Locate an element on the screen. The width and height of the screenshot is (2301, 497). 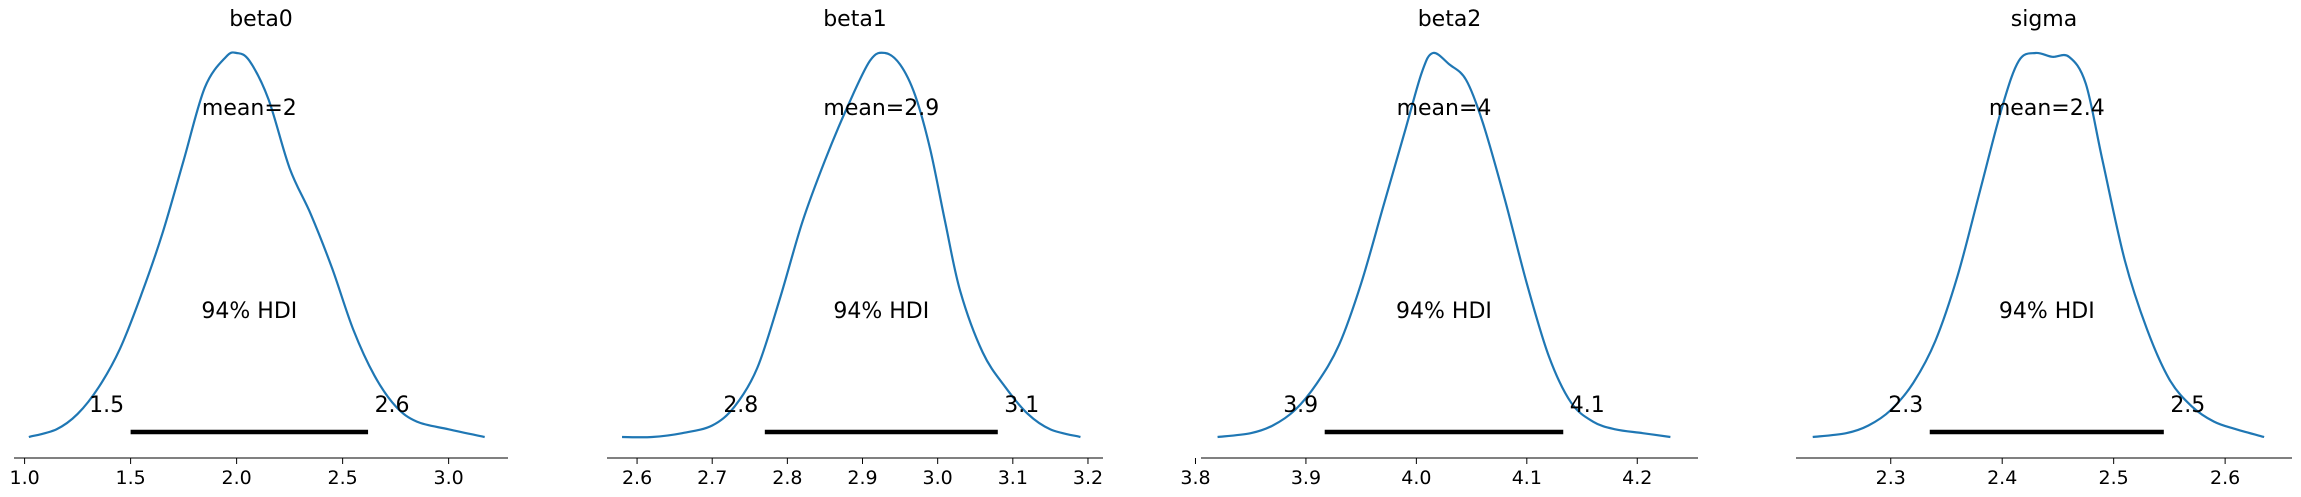
x-tick-label: 2.4 is located at coordinates (2002, 478).